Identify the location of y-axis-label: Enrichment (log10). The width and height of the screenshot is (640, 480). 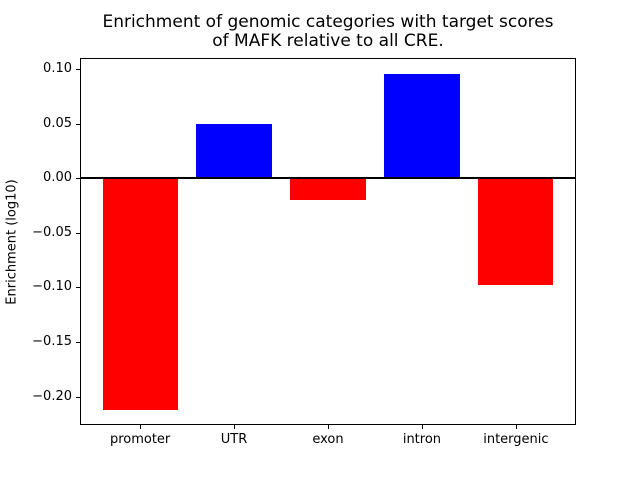
(12, 242).